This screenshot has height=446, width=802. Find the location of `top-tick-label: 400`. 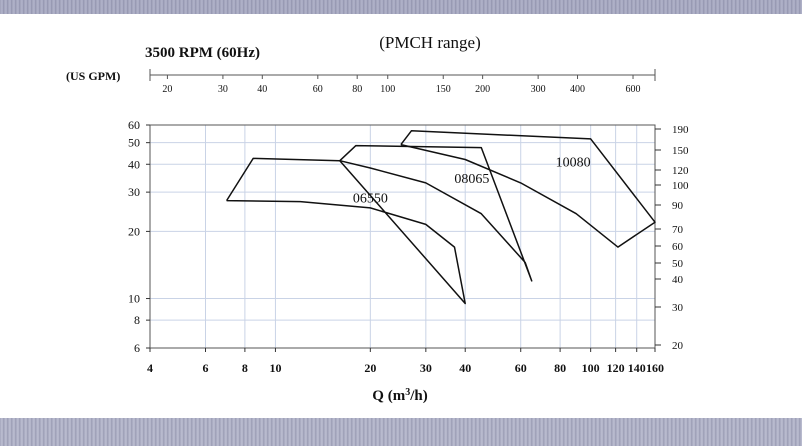

top-tick-label: 400 is located at coordinates (577, 89).